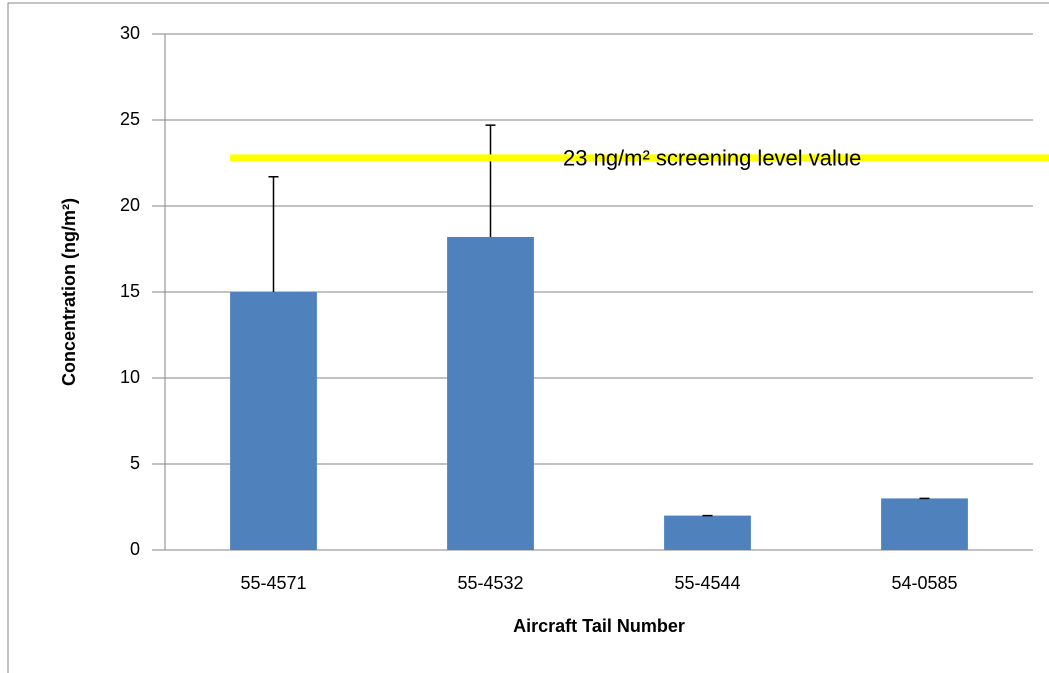  Describe the element at coordinates (130, 119) in the screenshot. I see `y-tick-label: 25` at that location.